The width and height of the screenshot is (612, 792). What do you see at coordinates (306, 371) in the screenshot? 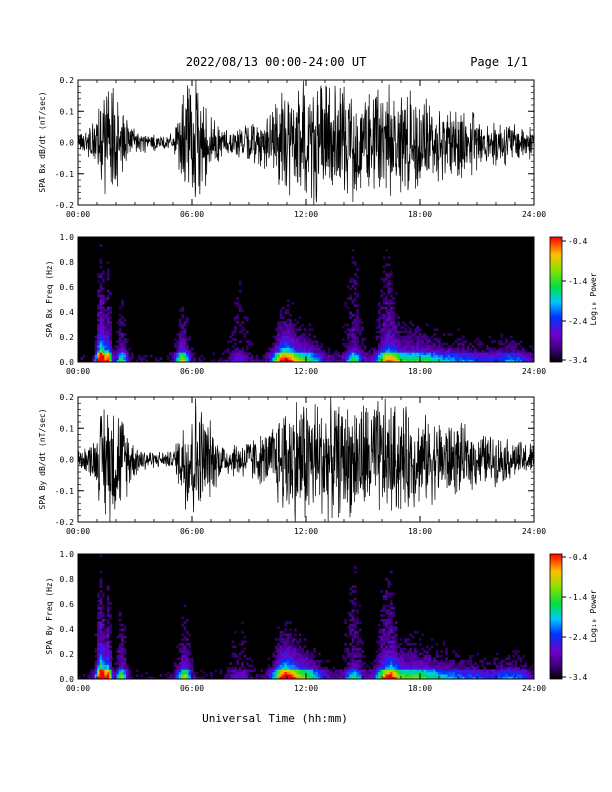
I see `x-tick-label: 12:00` at bounding box center [306, 371].